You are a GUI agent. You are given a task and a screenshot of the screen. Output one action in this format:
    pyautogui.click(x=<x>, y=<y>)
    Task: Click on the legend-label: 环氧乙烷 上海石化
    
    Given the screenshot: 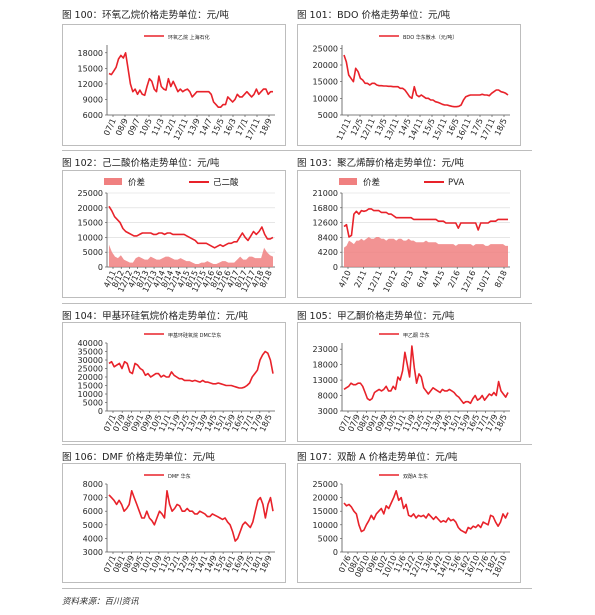 What is the action you would take?
    pyautogui.click(x=189, y=37)
    